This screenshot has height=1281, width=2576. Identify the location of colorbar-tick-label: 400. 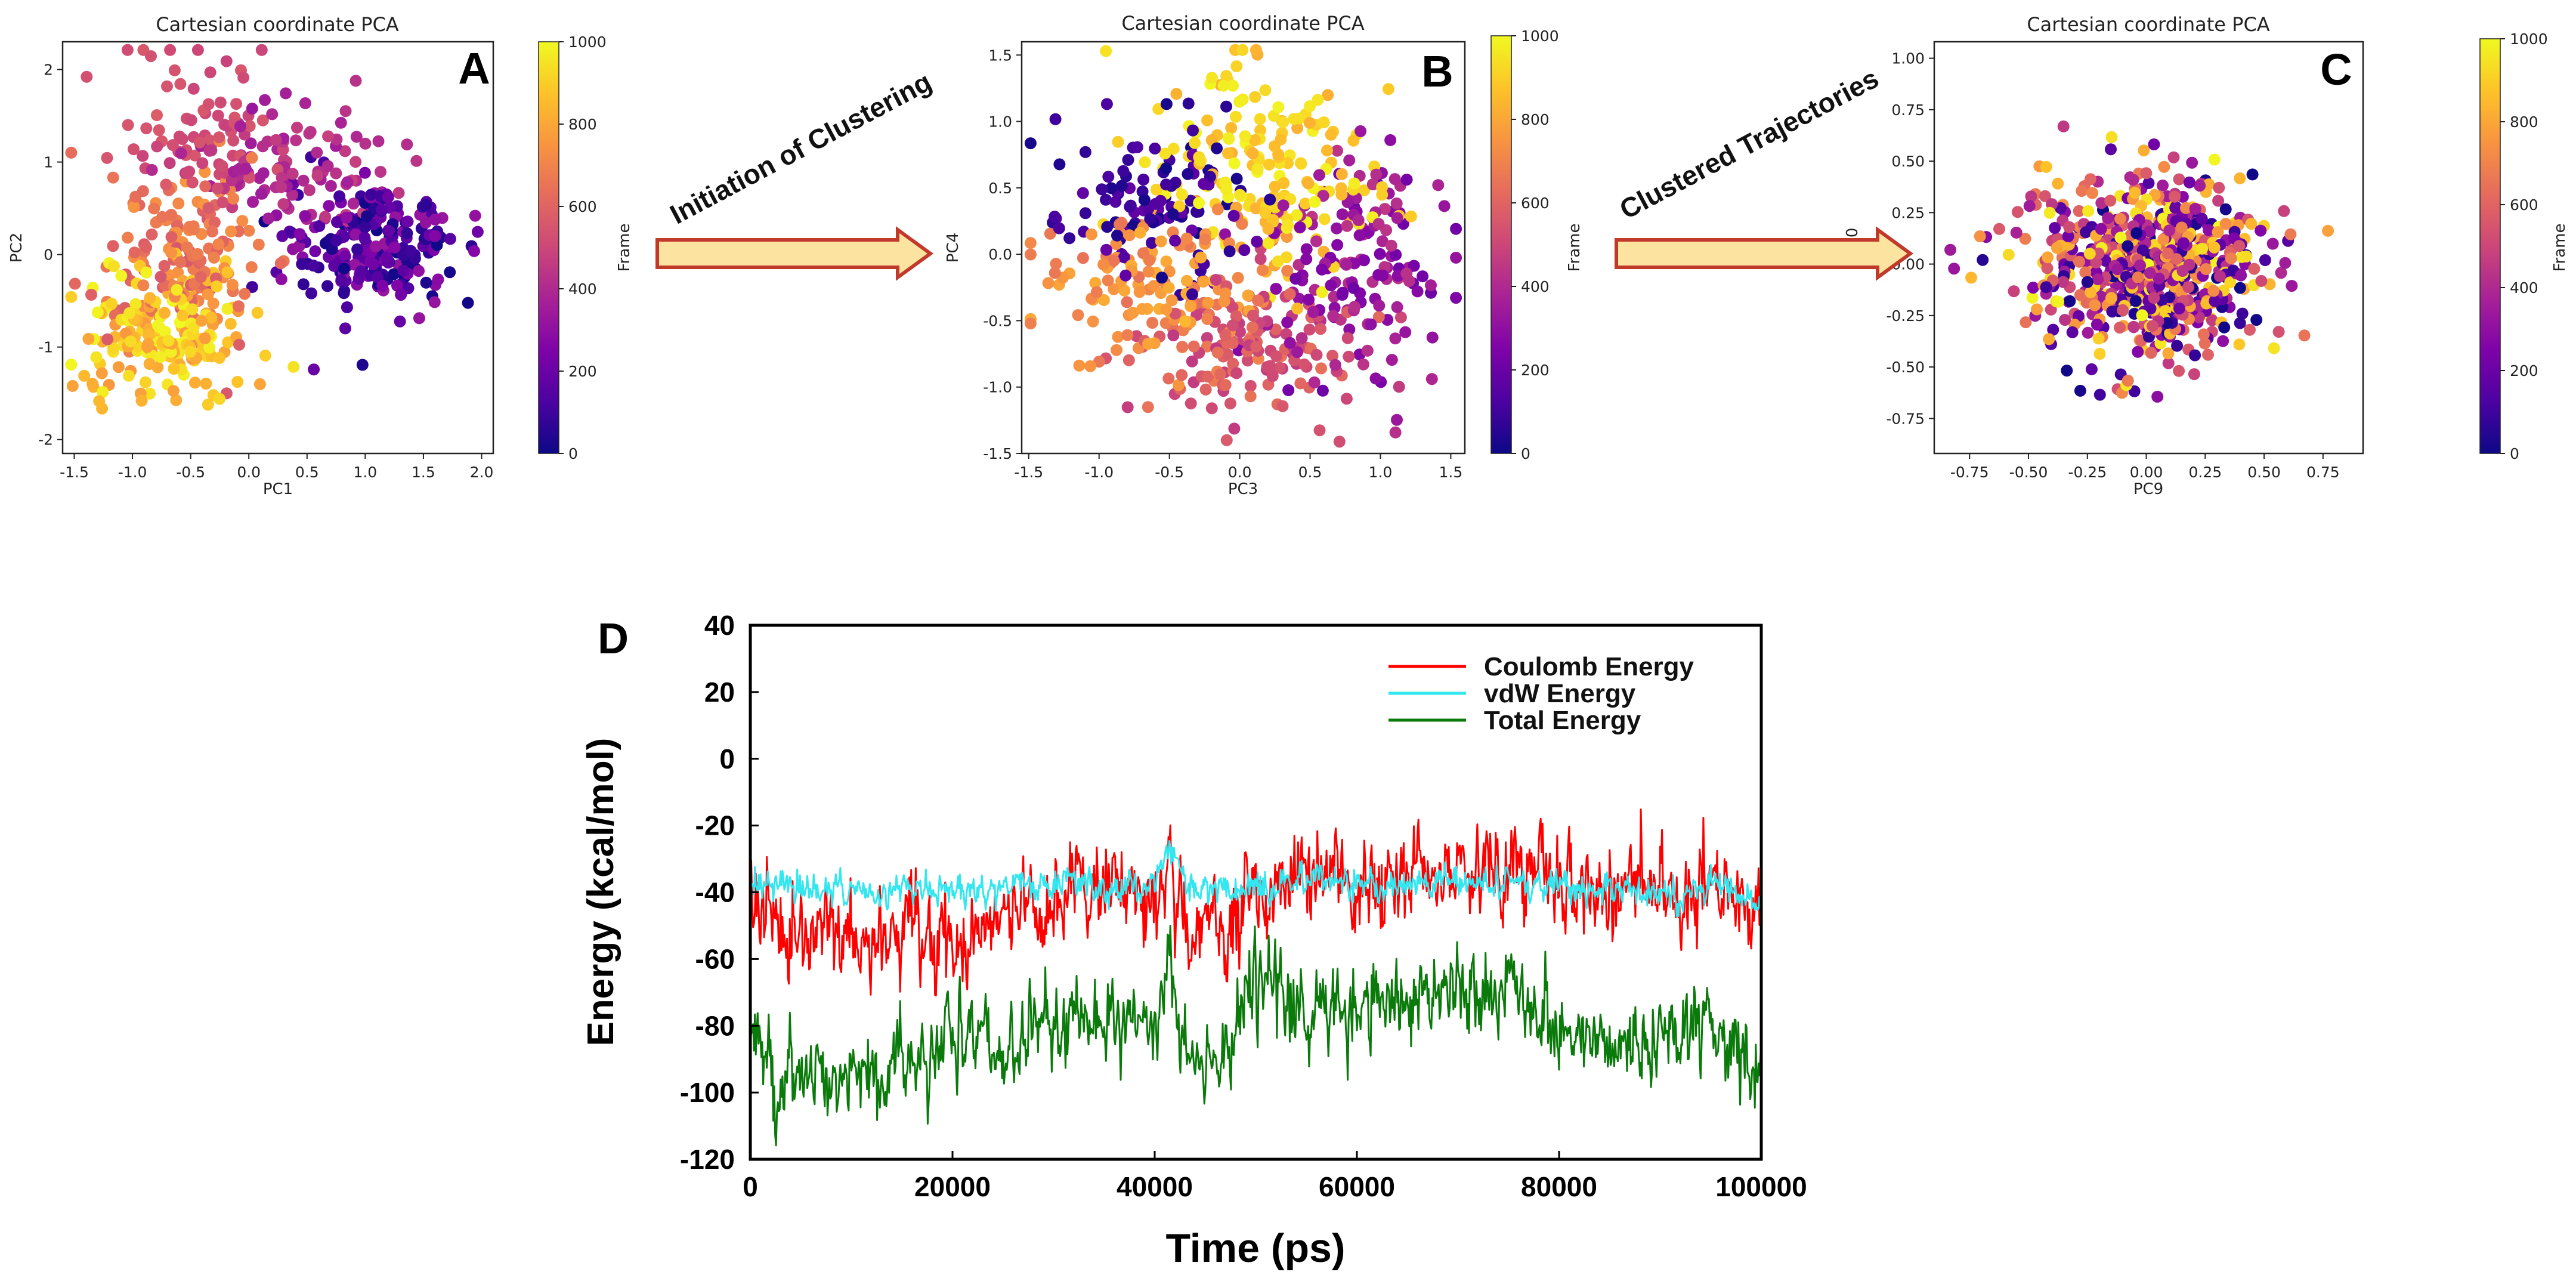
(2524, 288).